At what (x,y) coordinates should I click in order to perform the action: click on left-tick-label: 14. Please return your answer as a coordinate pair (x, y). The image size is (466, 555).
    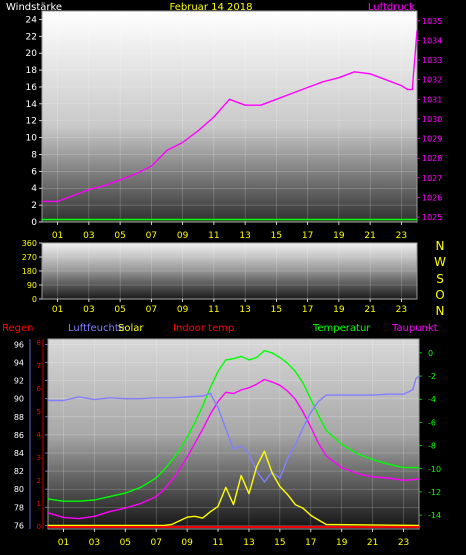
    Looking at the image, I should click on (32, 105).